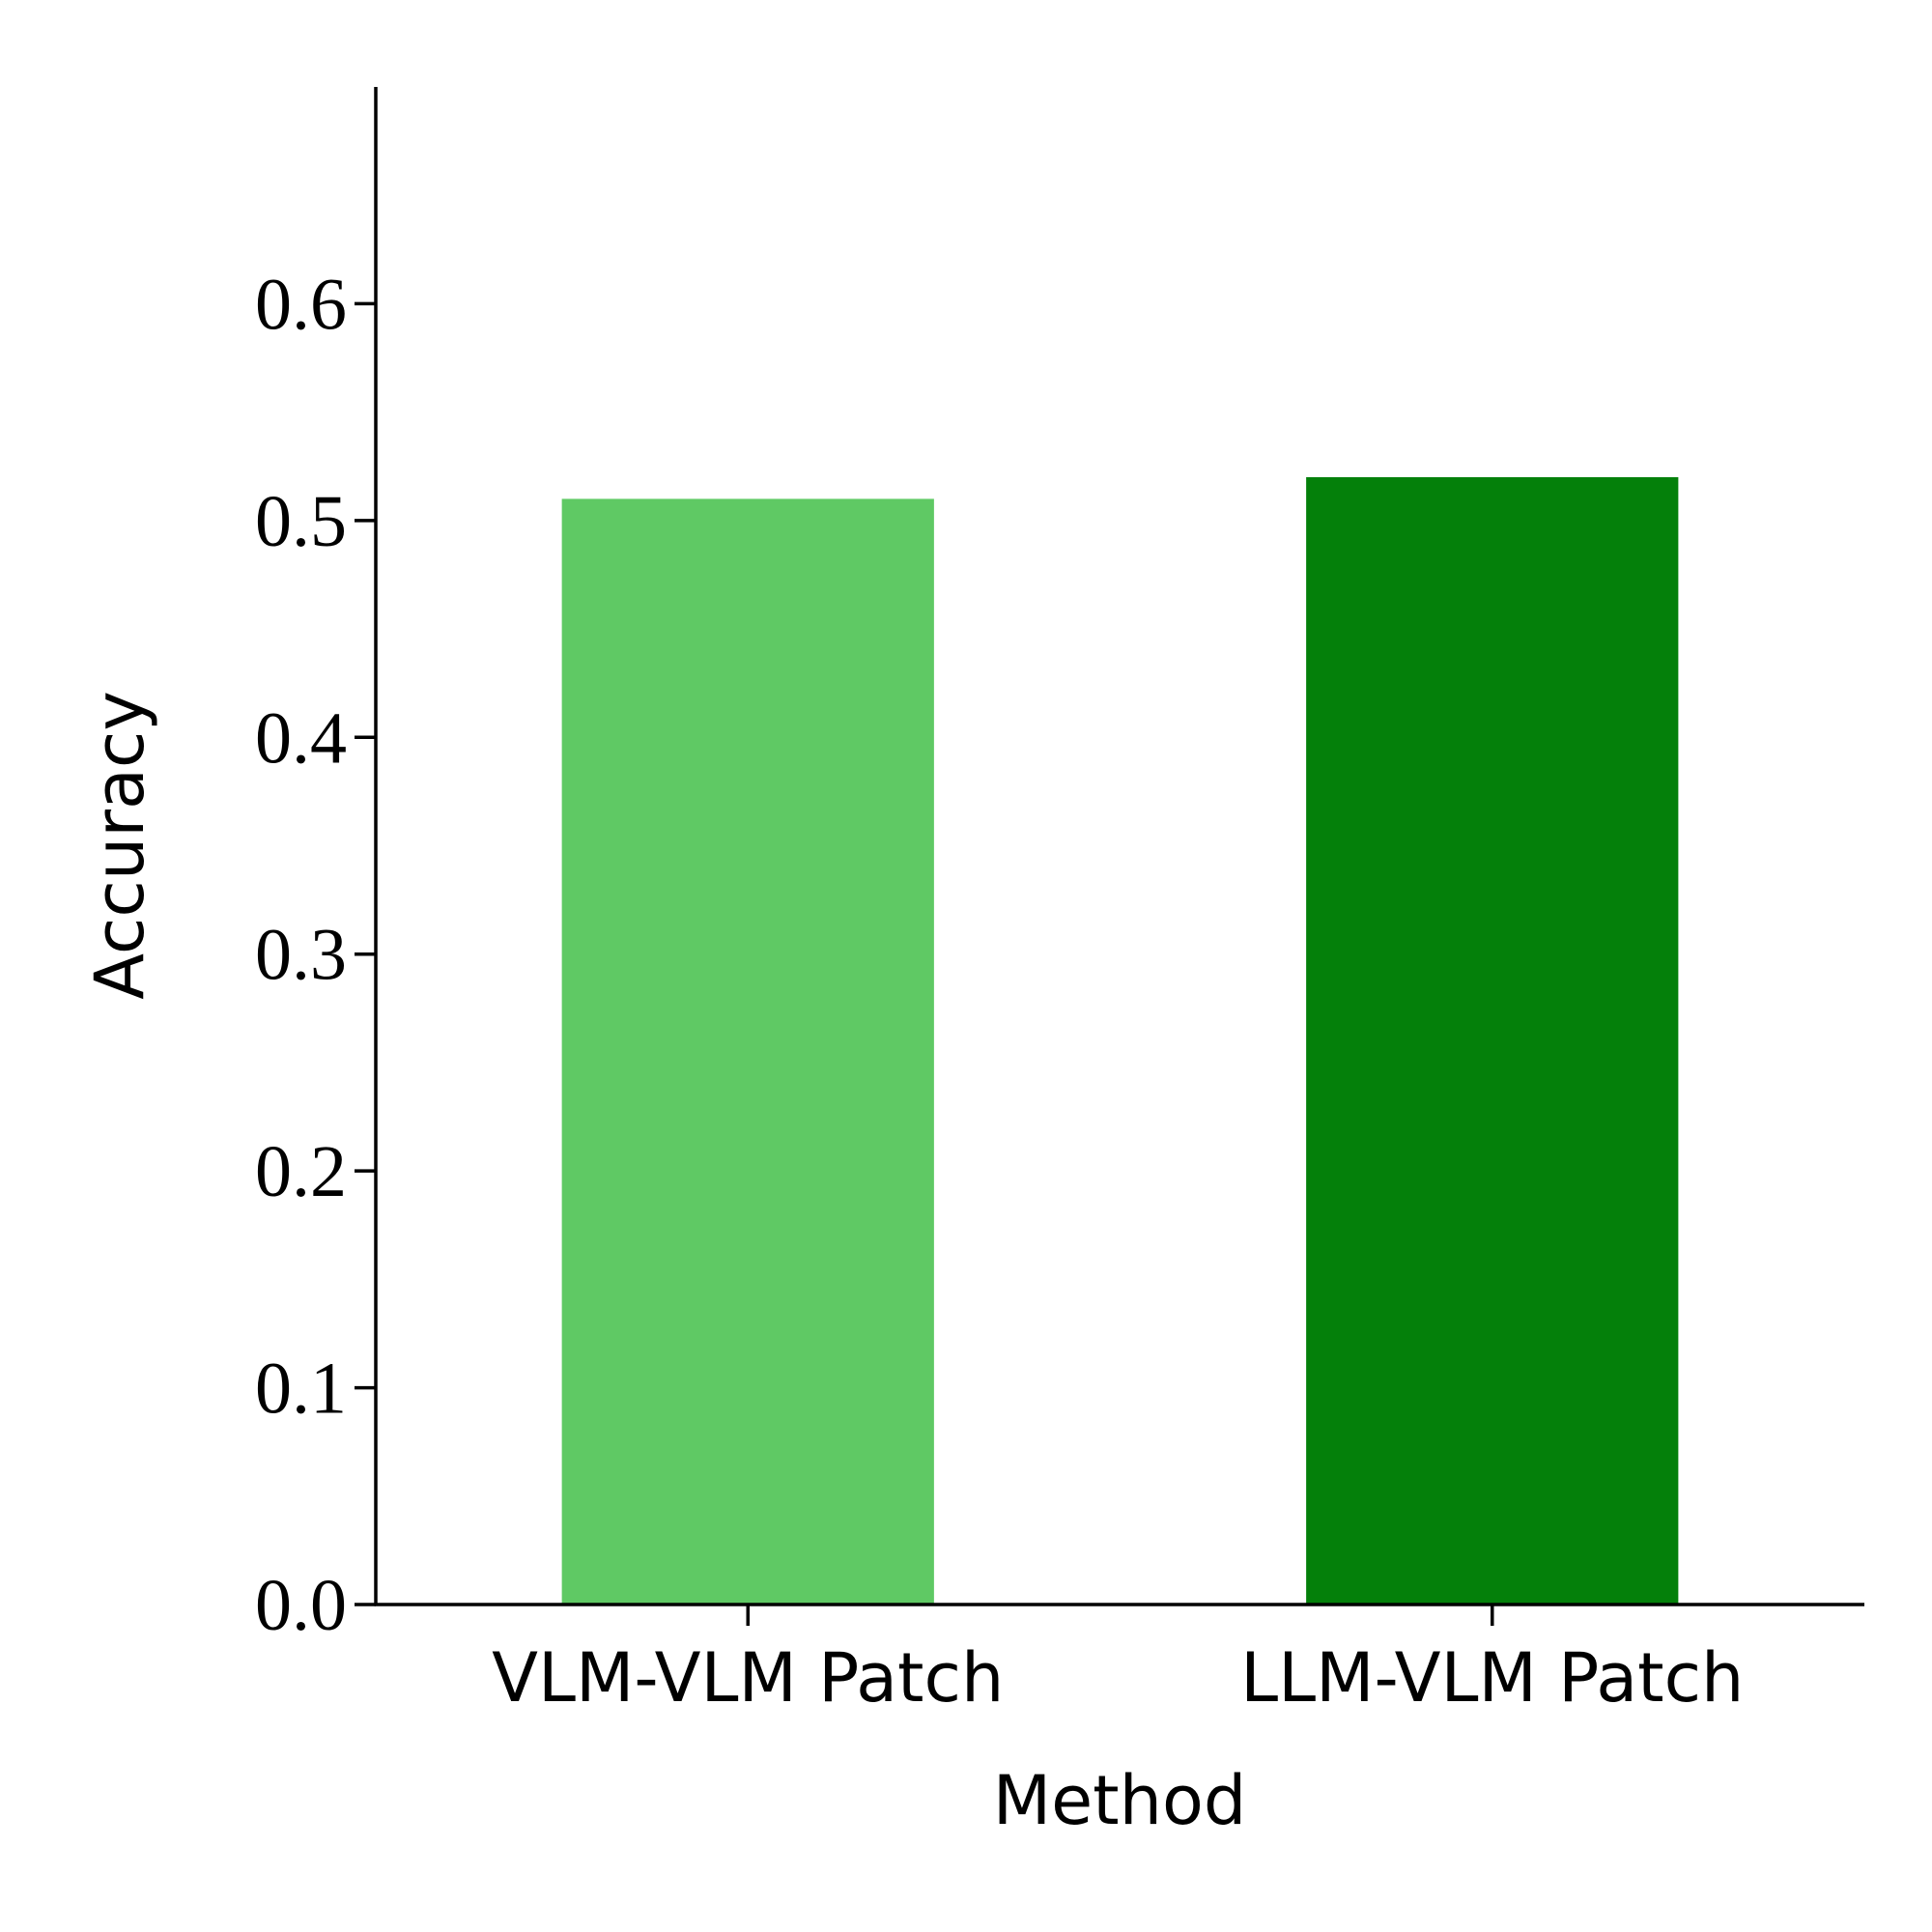 This screenshot has height=1932, width=1932. What do you see at coordinates (301, 955) in the screenshot?
I see `y-tick-label: 0.3` at bounding box center [301, 955].